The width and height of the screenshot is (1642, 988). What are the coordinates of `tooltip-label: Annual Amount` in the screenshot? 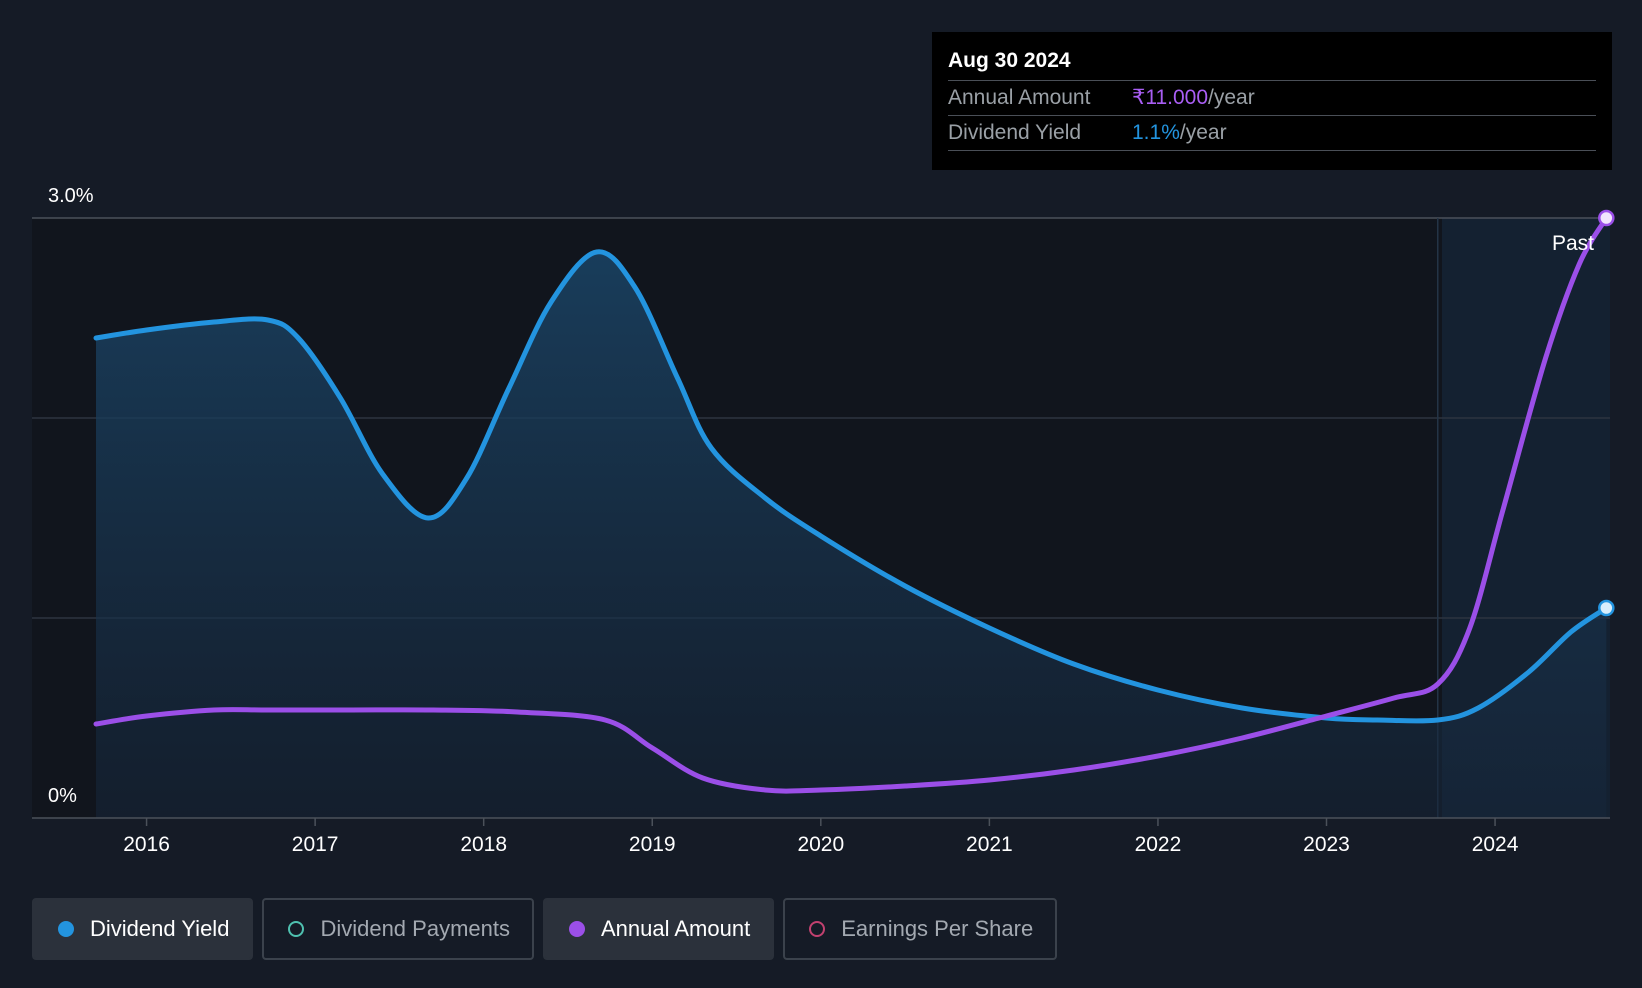 It's located at (1019, 97).